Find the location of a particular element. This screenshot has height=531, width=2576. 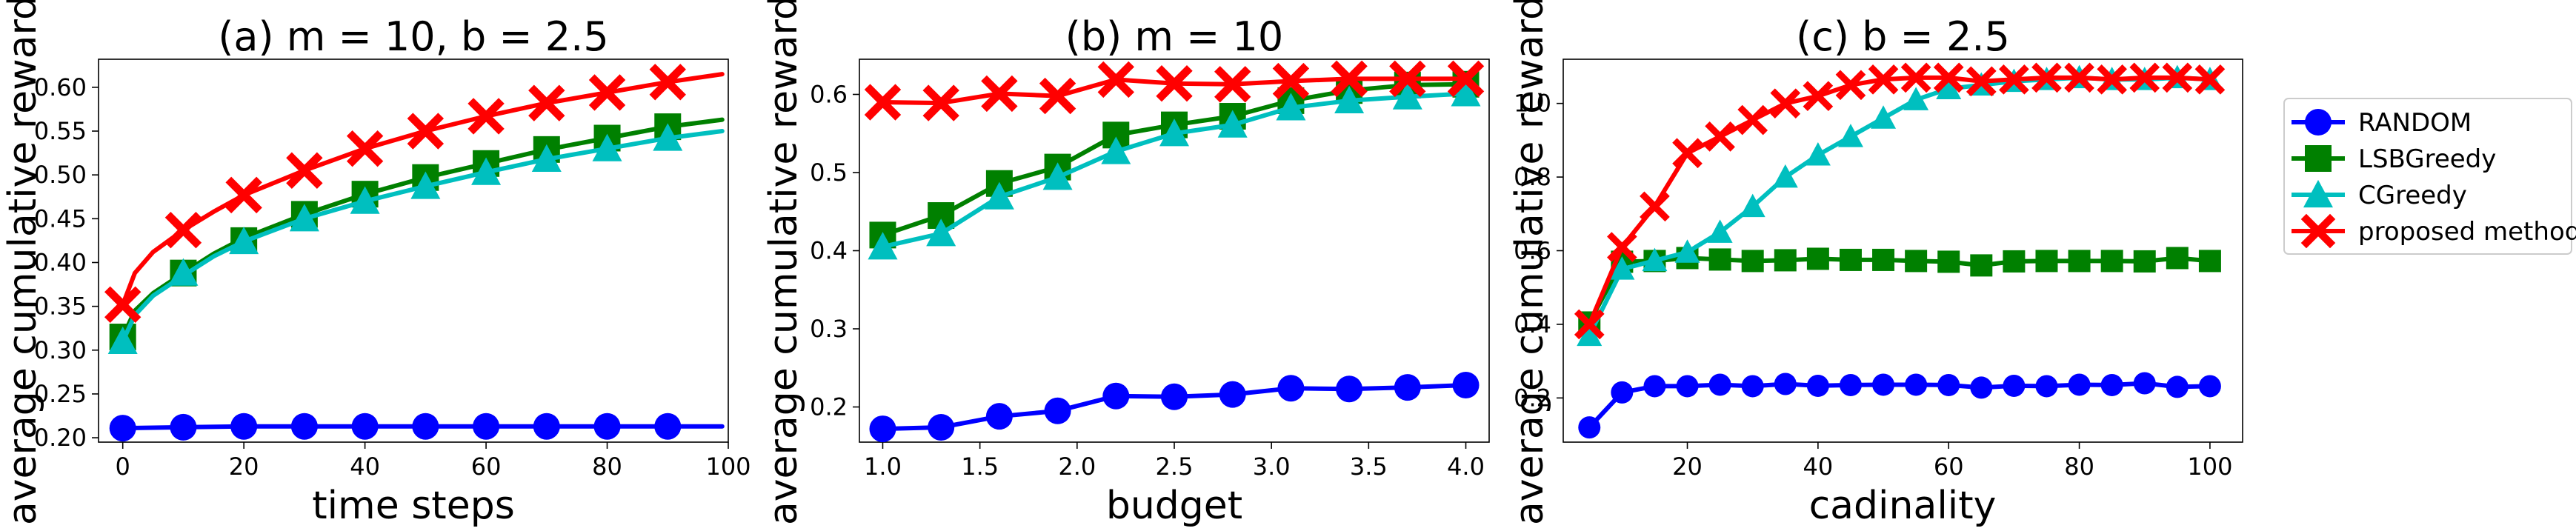

legend-proposed-method-marker is located at coordinates (2318, 231).